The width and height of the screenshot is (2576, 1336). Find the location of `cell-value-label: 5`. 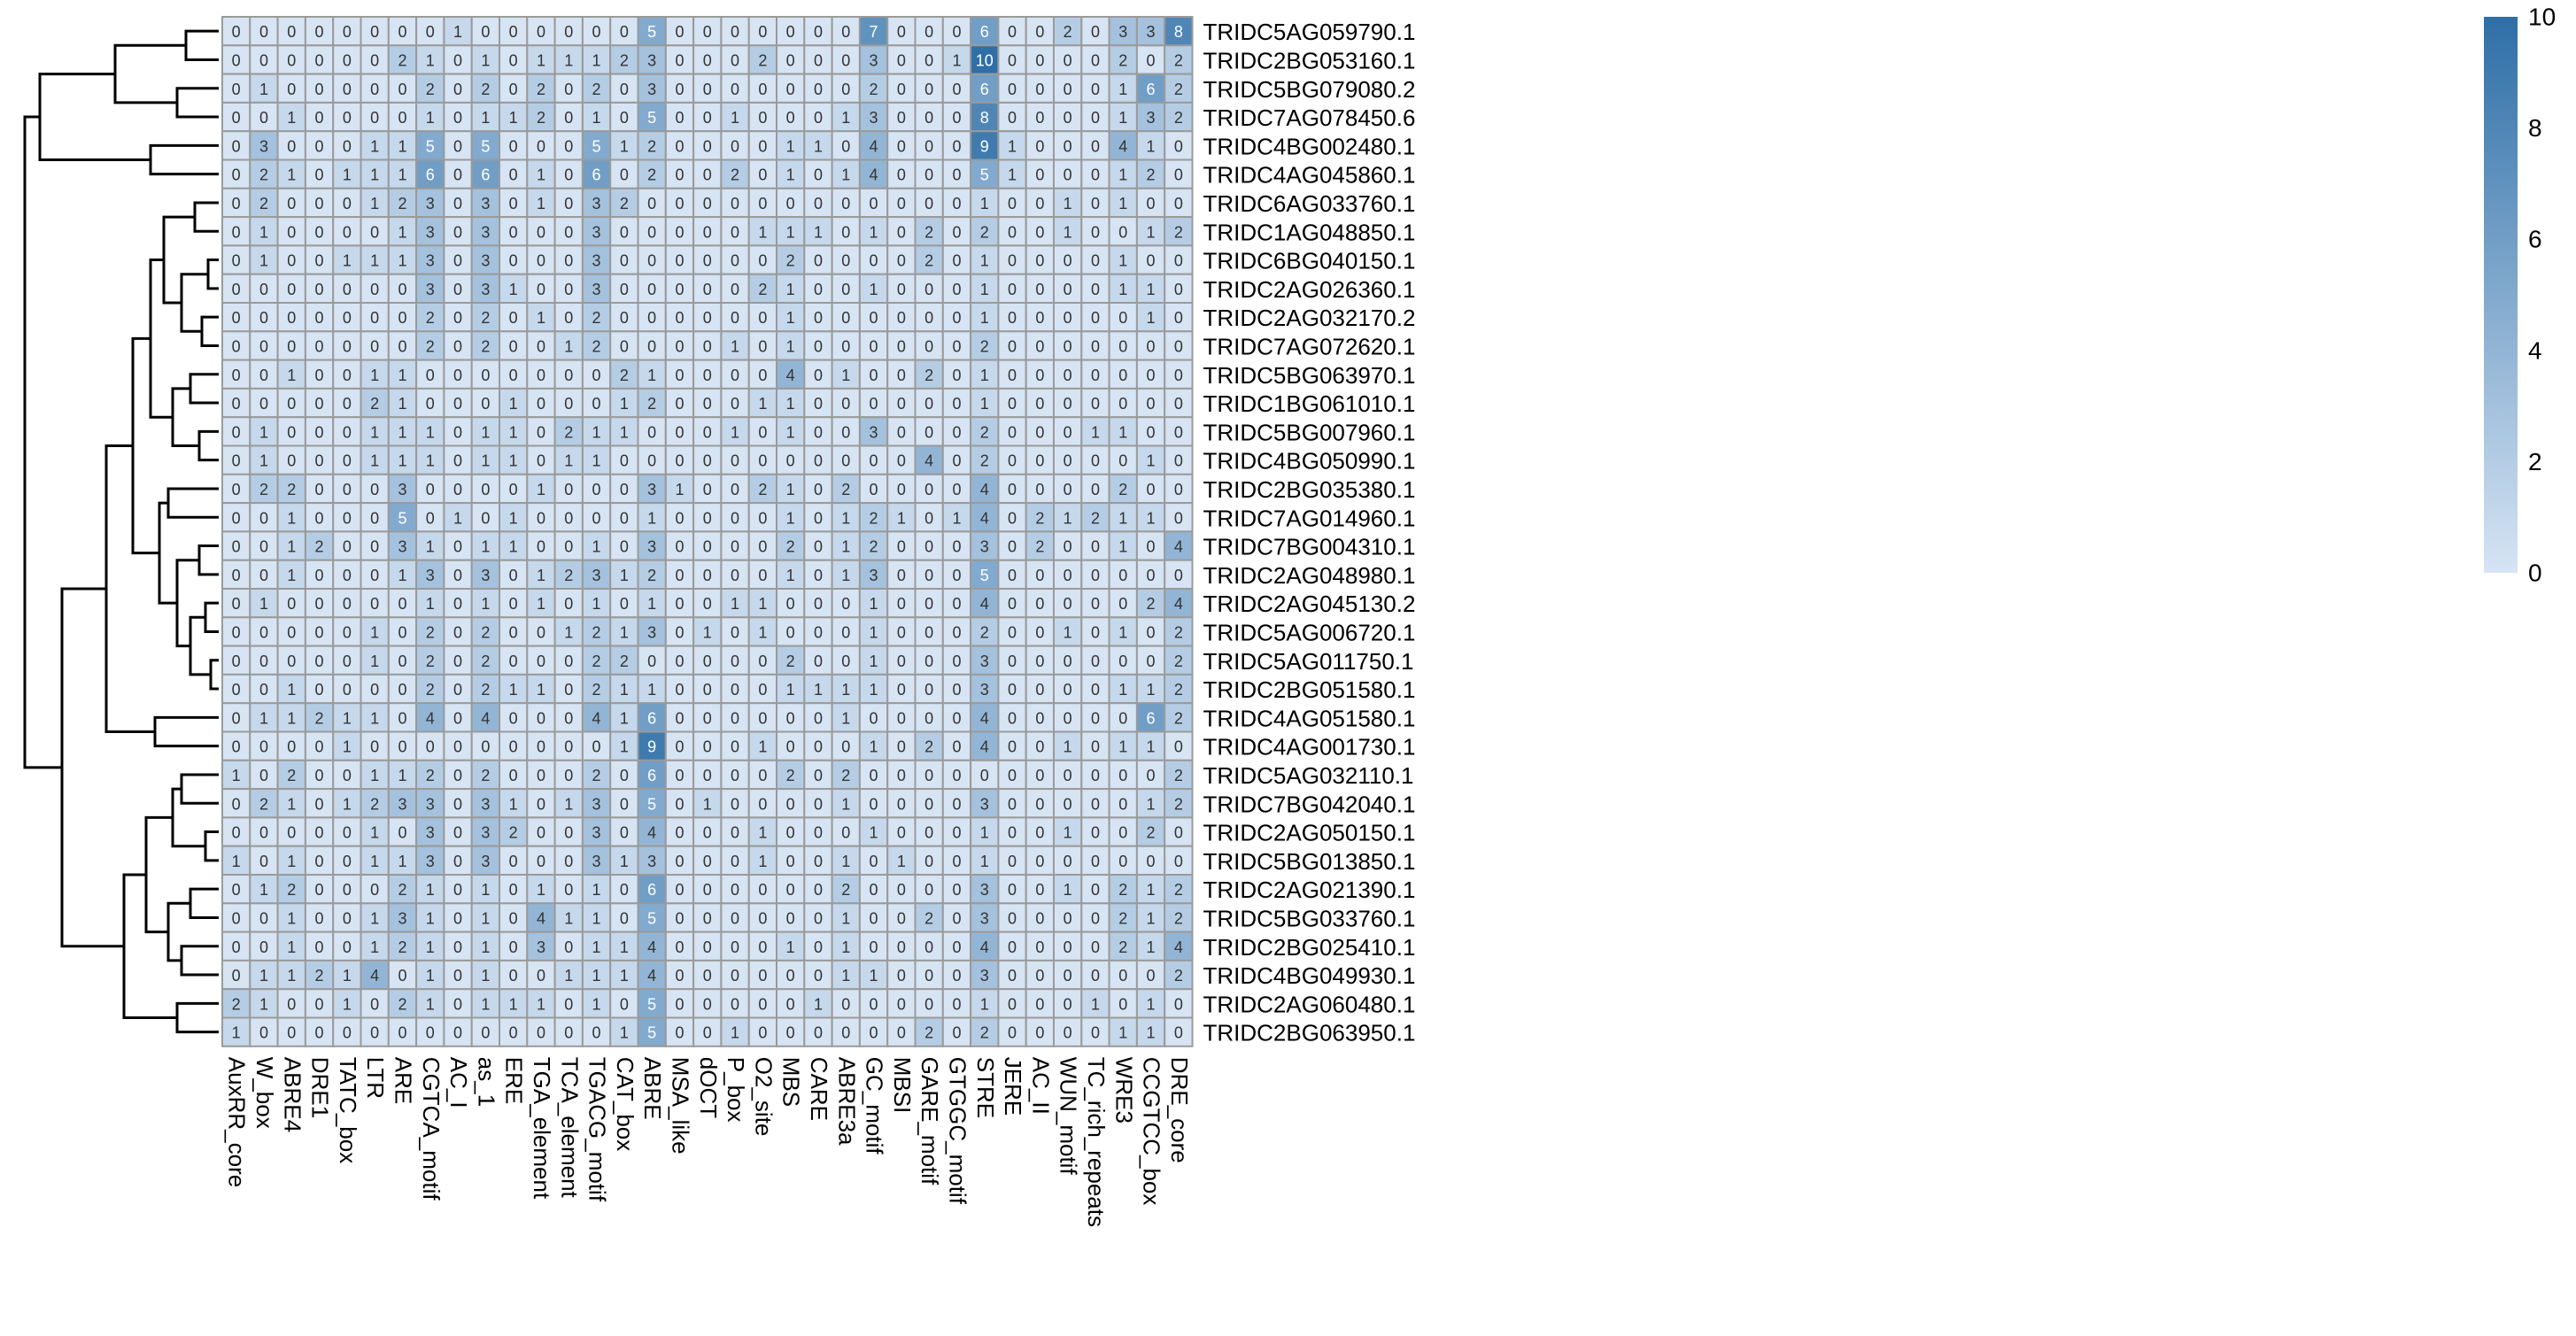

cell-value-label: 5 is located at coordinates (485, 146).